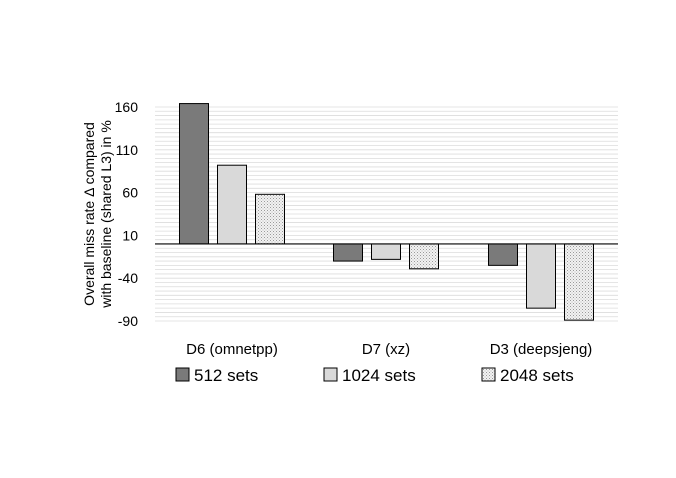  I want to click on y-tick-label: 60, so click(130, 193).